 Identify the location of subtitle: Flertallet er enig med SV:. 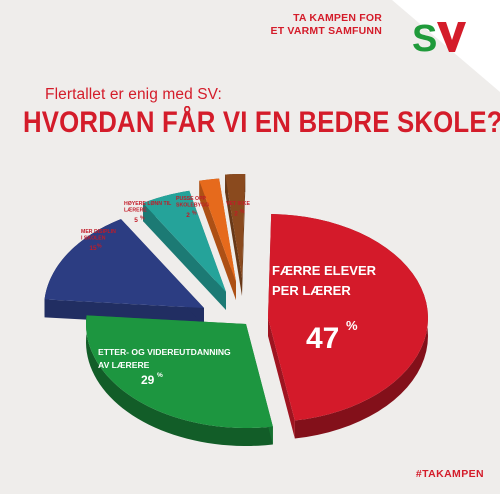
(133, 94).